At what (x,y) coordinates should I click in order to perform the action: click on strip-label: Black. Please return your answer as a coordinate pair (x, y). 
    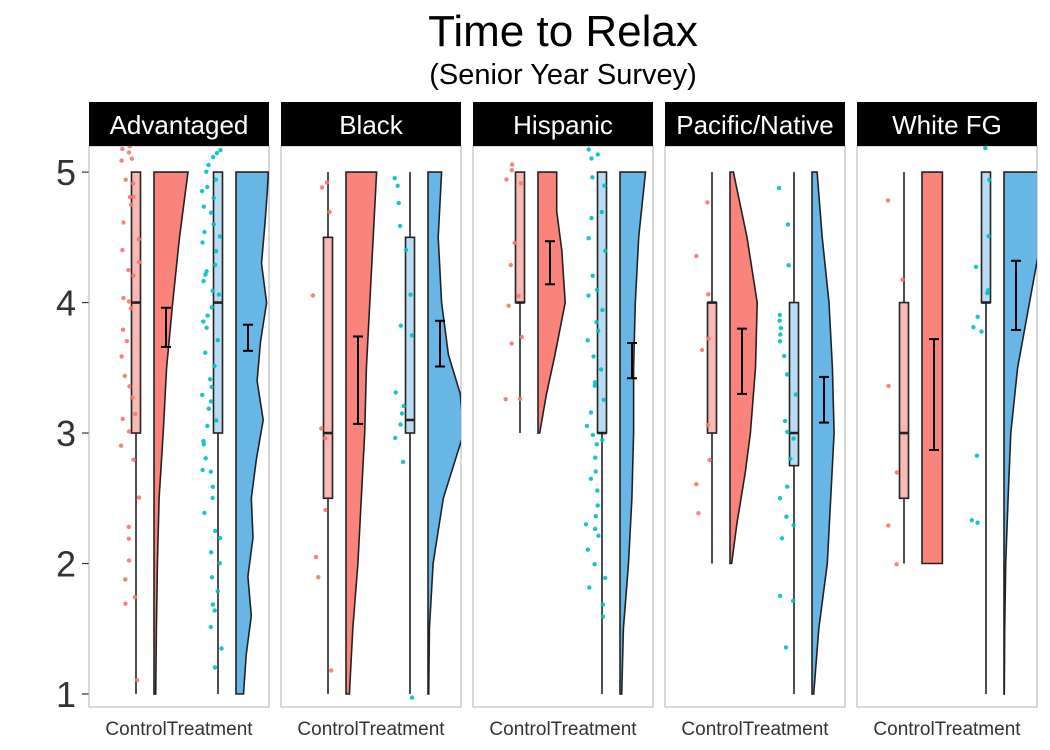
    Looking at the image, I should click on (371, 125).